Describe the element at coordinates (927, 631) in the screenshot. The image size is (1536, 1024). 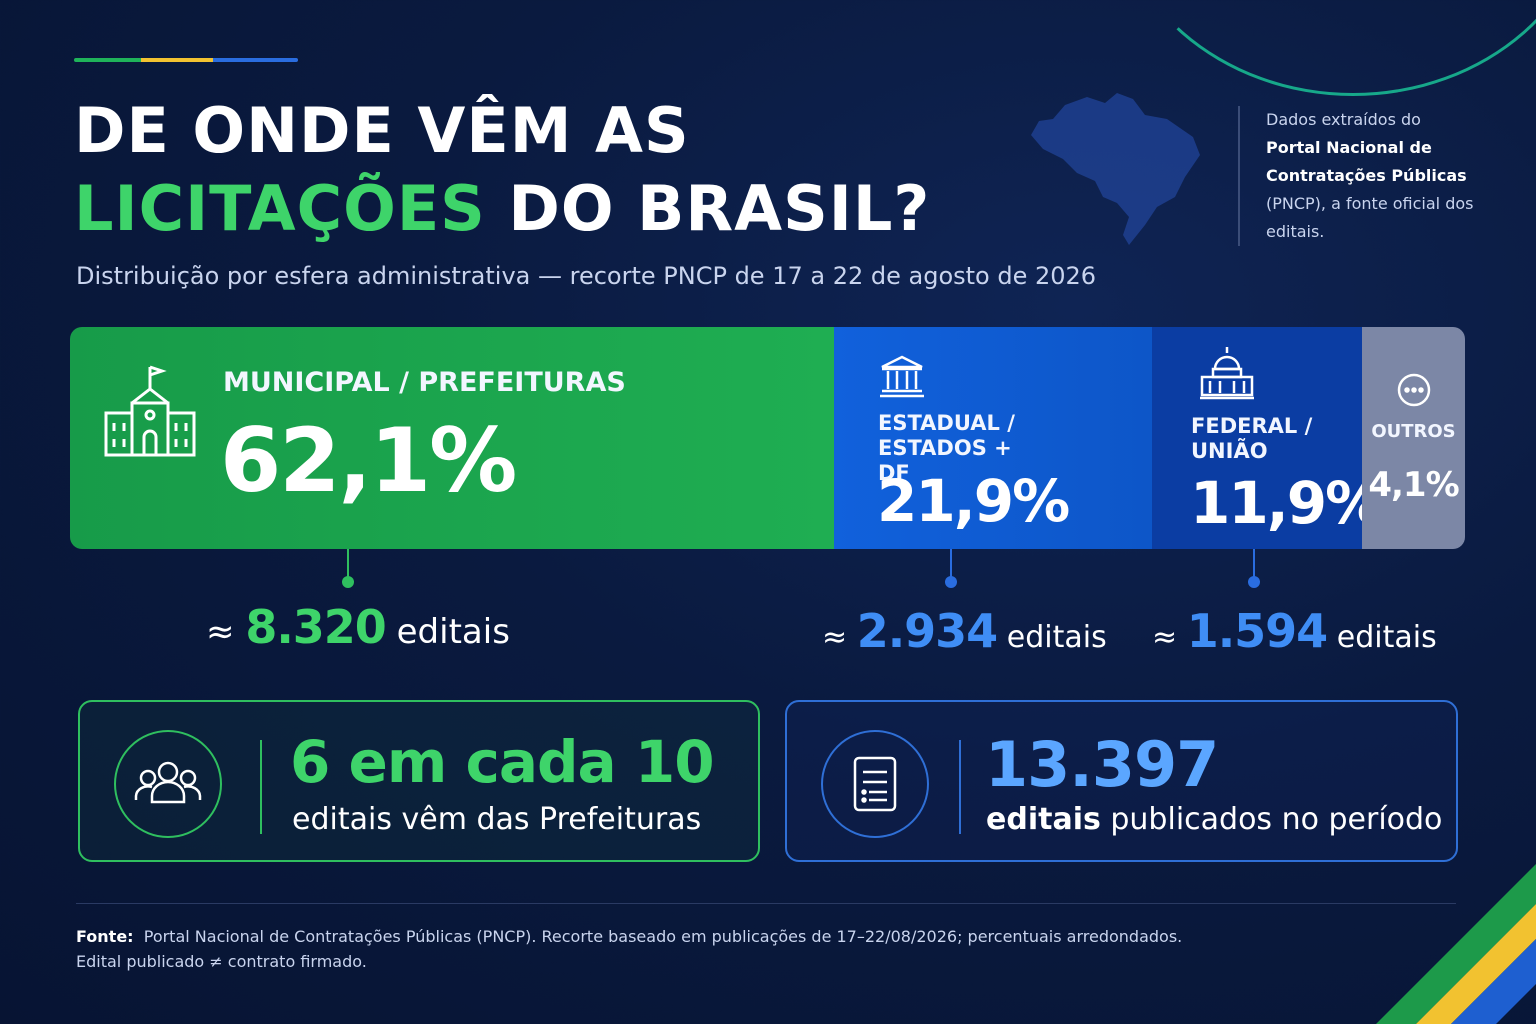
I see `count-value-estadual: 2.934` at that location.